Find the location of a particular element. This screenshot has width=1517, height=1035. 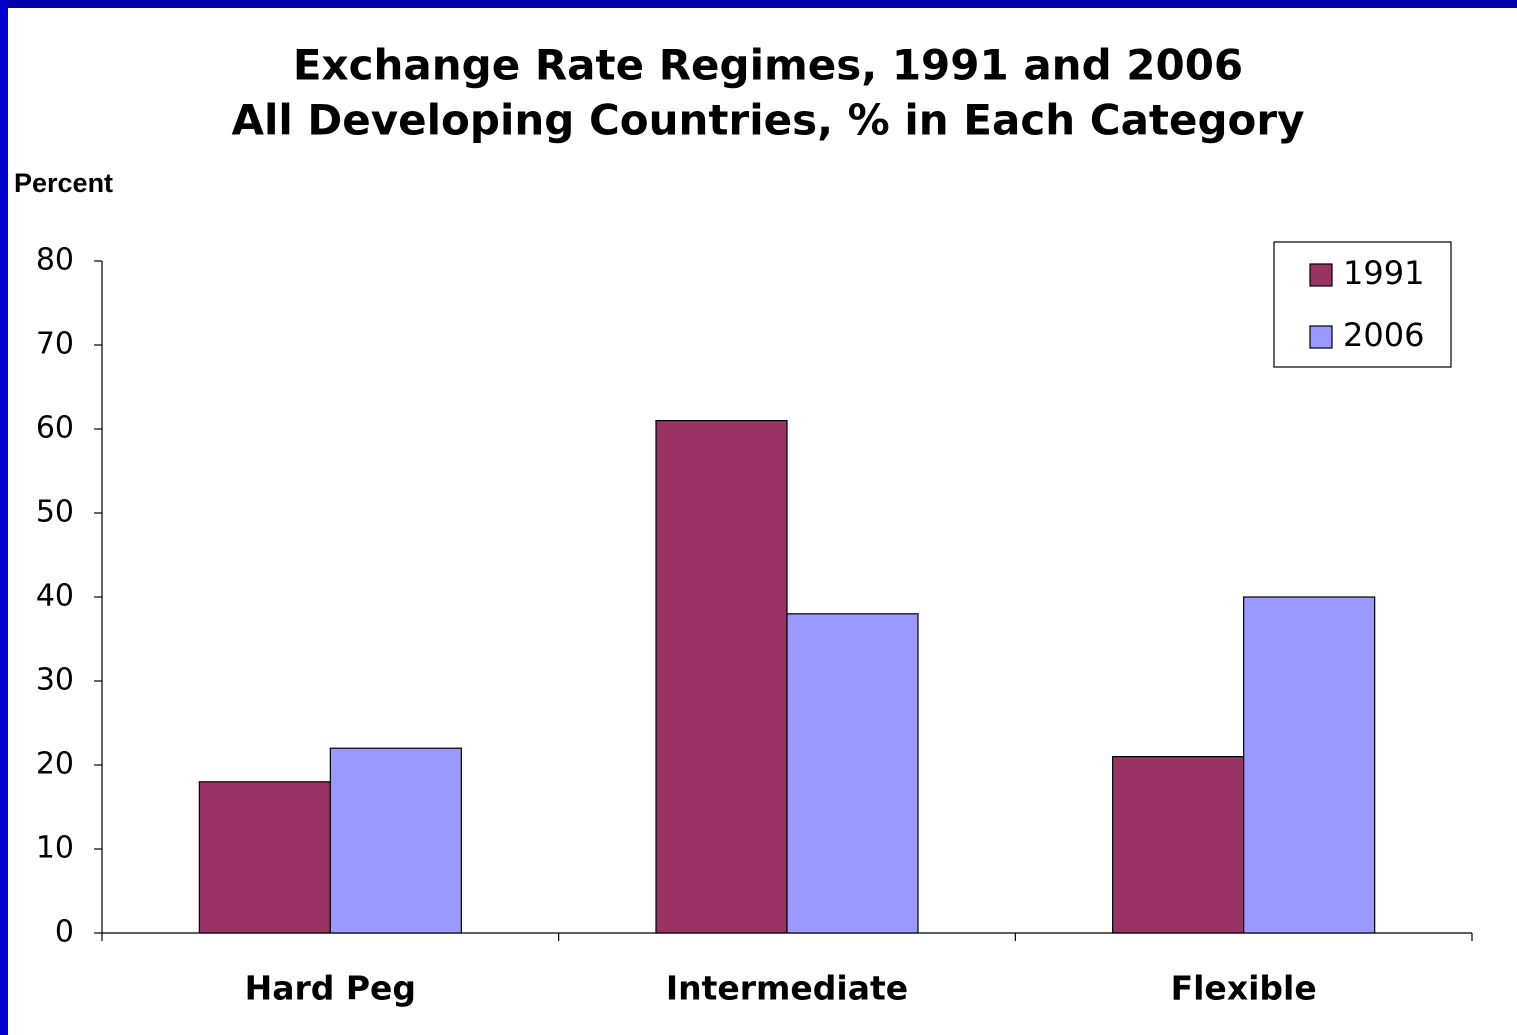

y-tick-label: 0 is located at coordinates (64, 932).